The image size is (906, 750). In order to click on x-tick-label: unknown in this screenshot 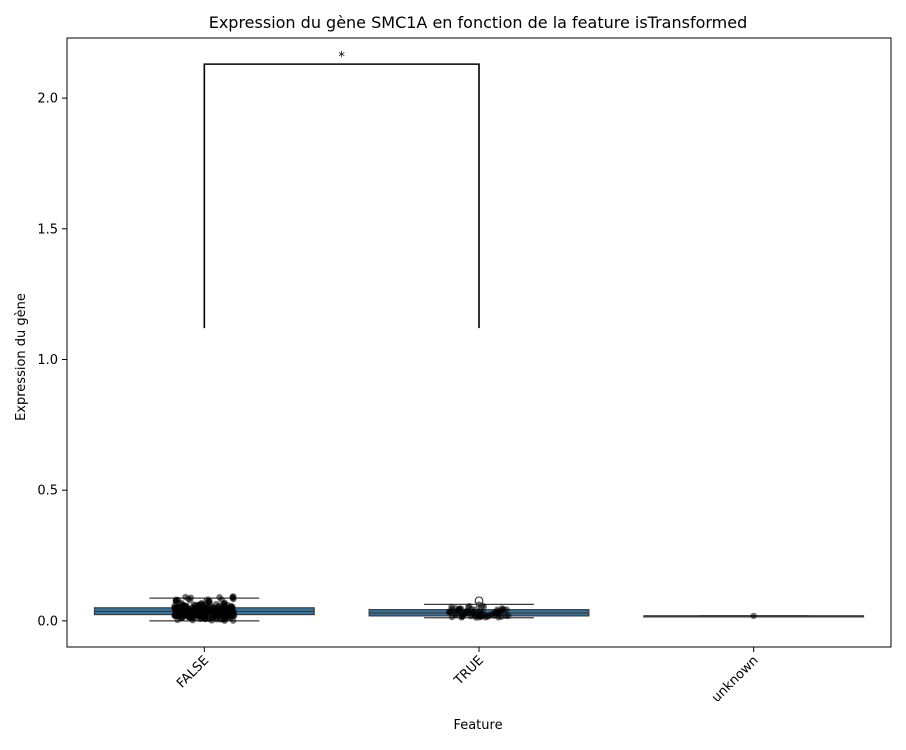, I will do `click(735, 679)`.